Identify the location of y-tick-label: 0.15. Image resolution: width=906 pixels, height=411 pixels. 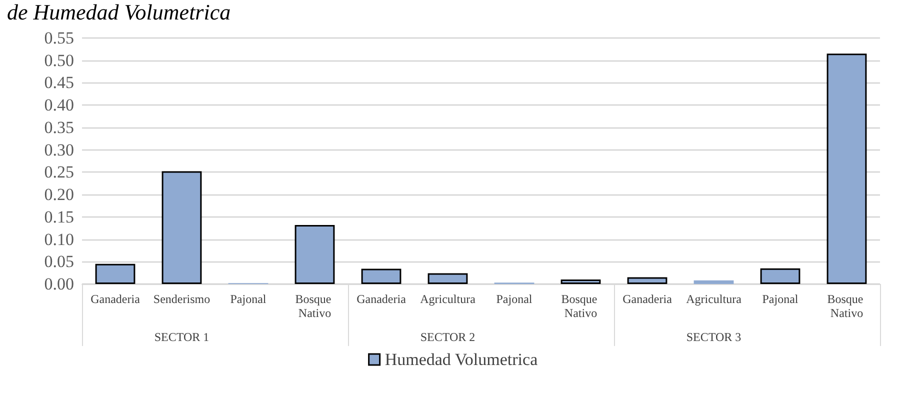
(59, 216).